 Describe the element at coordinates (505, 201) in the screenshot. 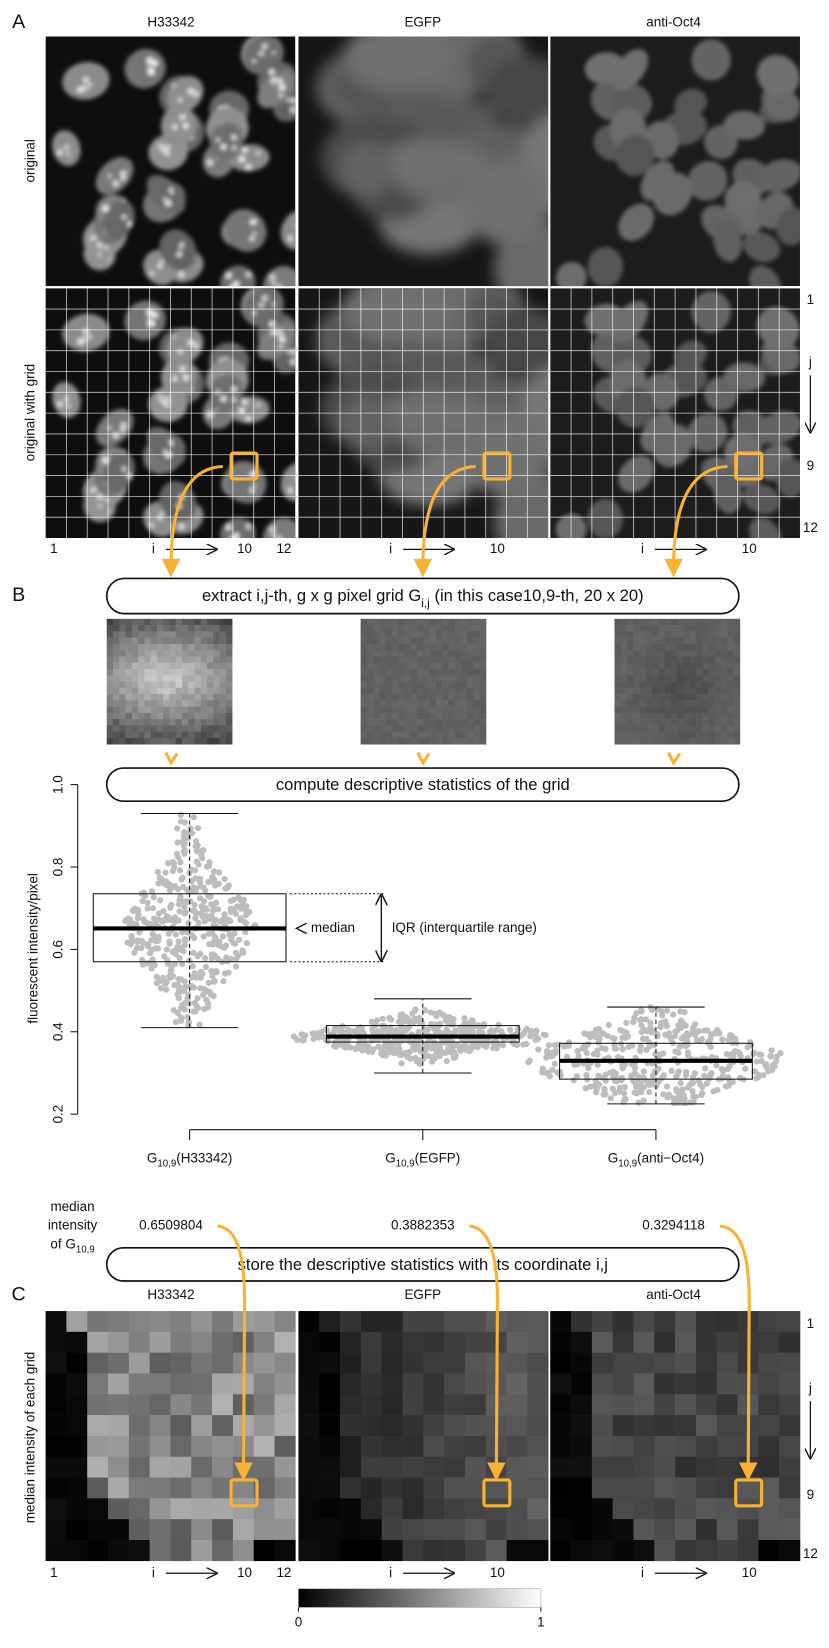

I see `cell` at that location.